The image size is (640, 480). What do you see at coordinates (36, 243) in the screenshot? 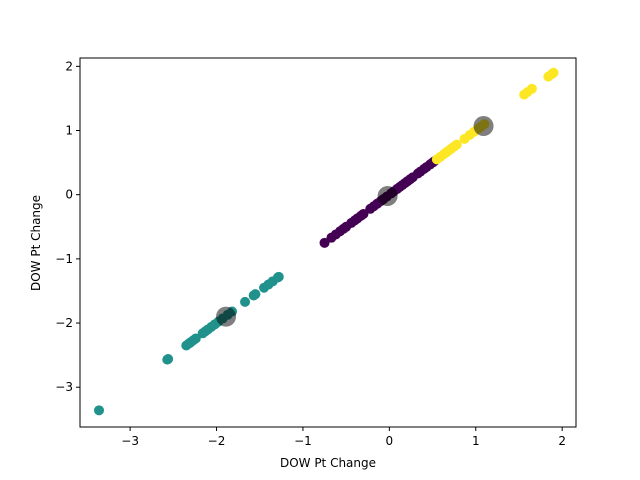
I see `y-axis-label: DOW Pt Change` at bounding box center [36, 243].